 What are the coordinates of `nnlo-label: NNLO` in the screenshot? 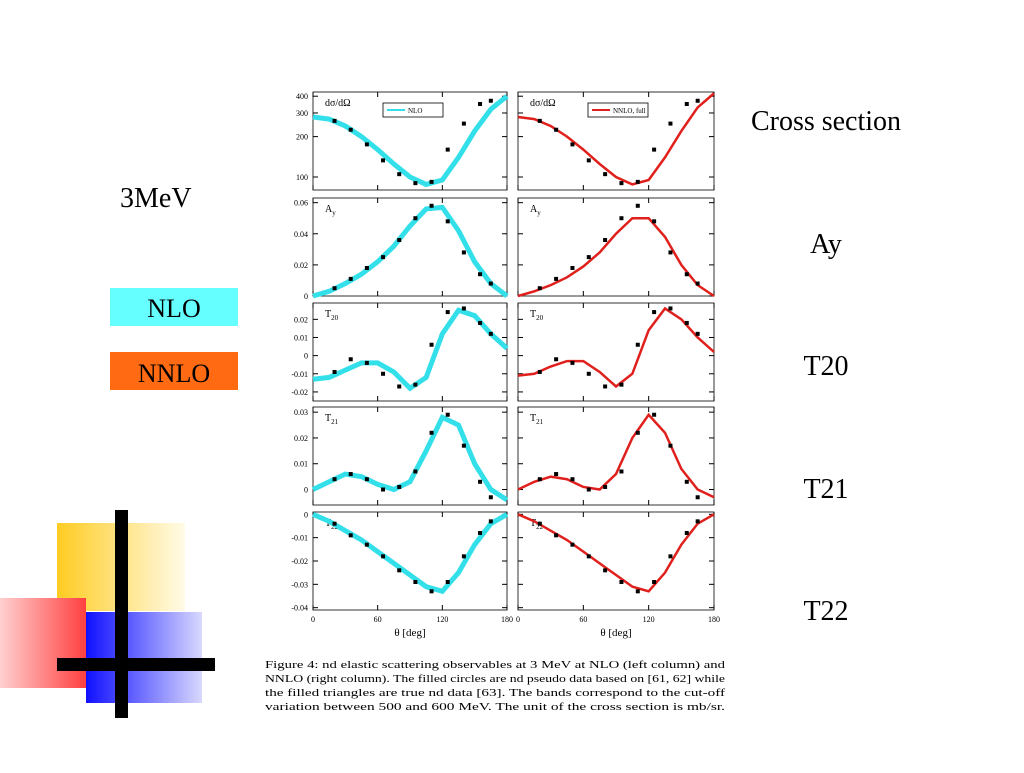 It's located at (174, 373).